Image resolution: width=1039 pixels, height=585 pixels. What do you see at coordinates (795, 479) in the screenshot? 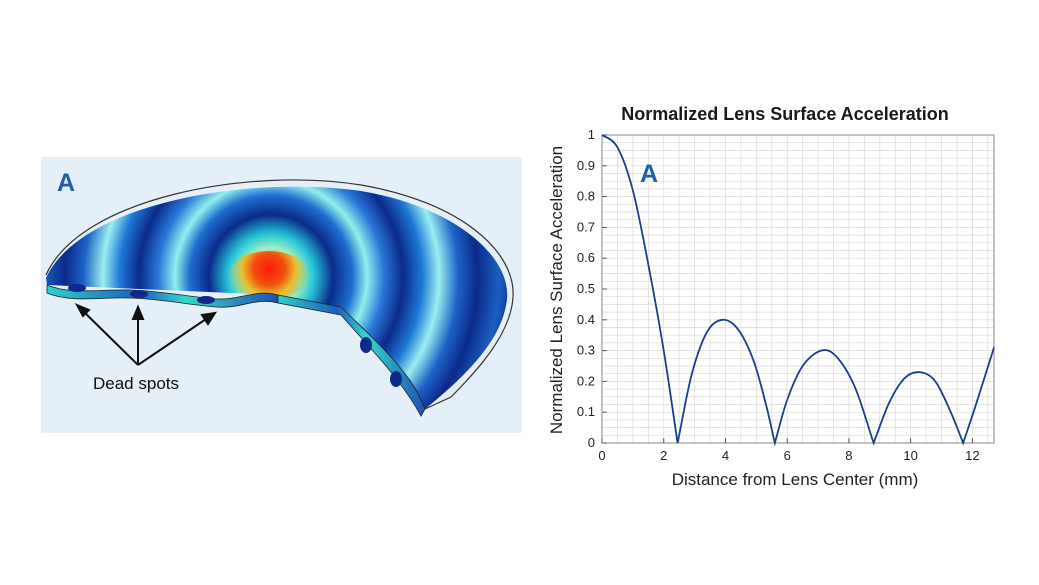
I see `x-axis-label: Distance from Lens Center (mm)` at bounding box center [795, 479].